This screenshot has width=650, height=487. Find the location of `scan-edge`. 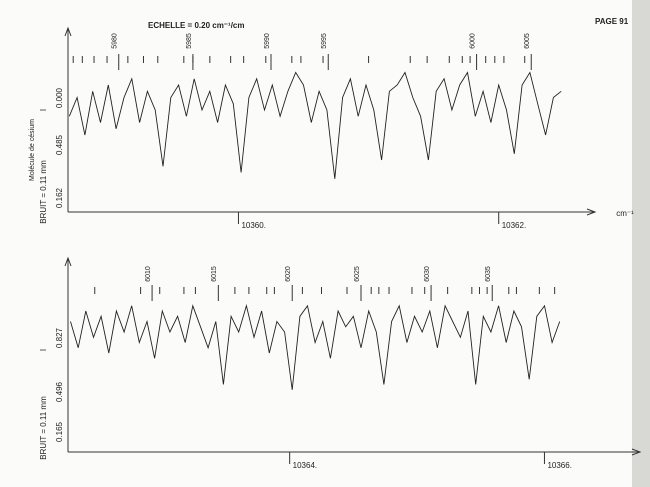

scan-edge is located at coordinates (641, 243).